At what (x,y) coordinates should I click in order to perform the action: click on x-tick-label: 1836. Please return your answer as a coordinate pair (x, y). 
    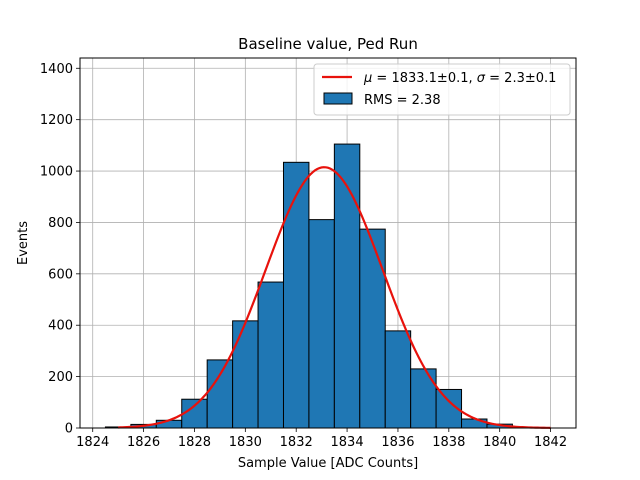
    Looking at the image, I should click on (397, 442).